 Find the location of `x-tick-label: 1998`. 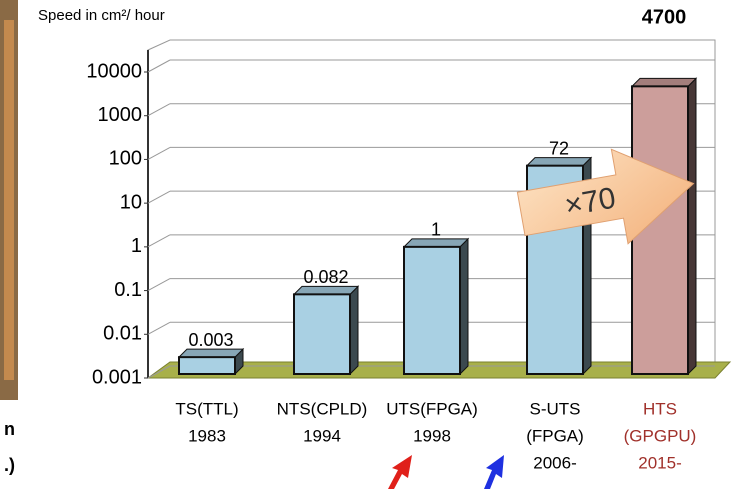

x-tick-label: 1998 is located at coordinates (432, 435).